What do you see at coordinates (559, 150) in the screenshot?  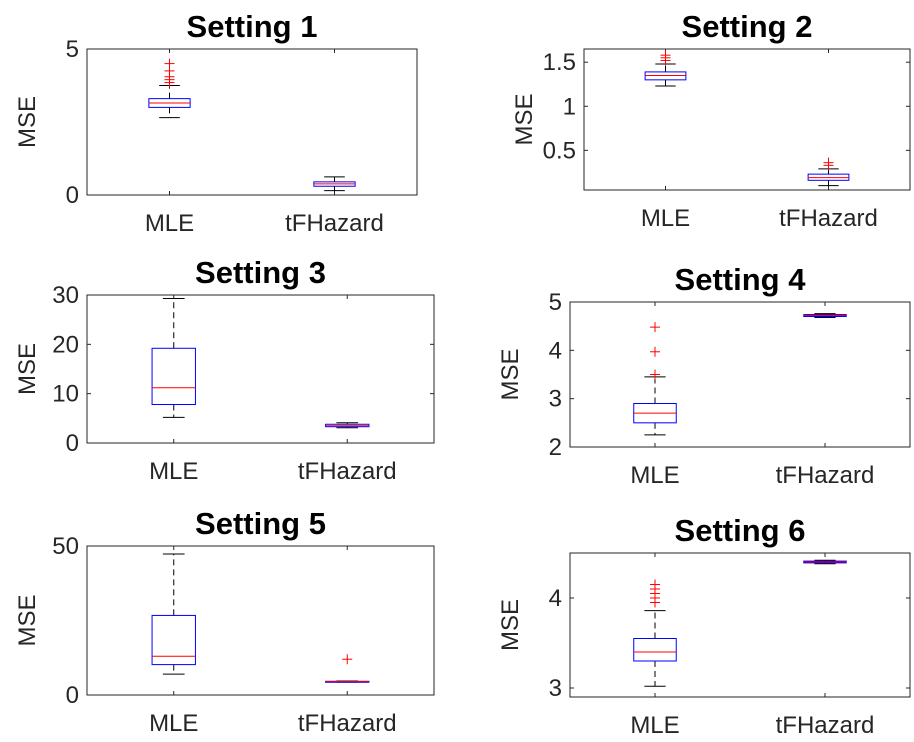 I see `y-tick-label: 0.5` at bounding box center [559, 150].